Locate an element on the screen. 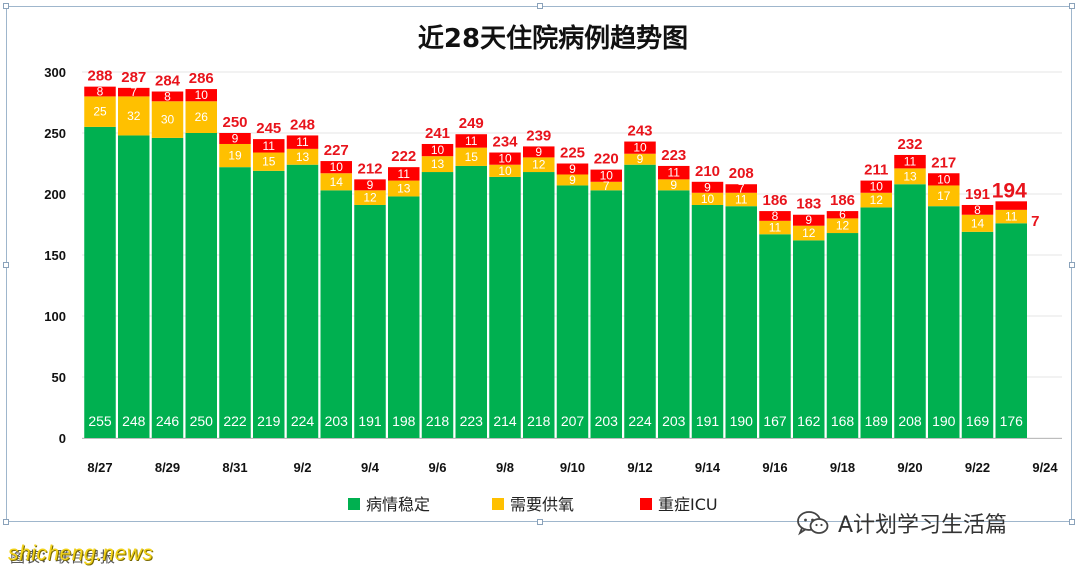  legend-label: 需要供氧 is located at coordinates (542, 504).